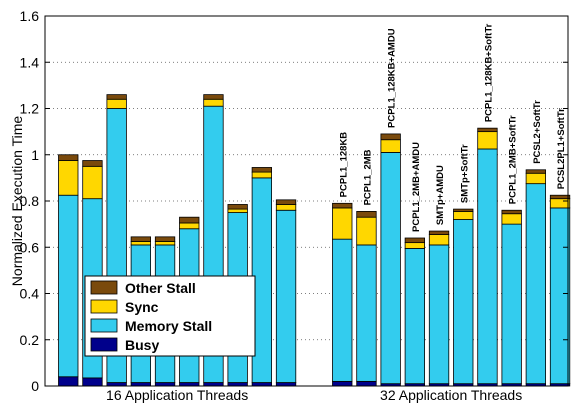 The height and width of the screenshot is (409, 576). What do you see at coordinates (30, 62) in the screenshot?
I see `y-tick-label: 1.4` at bounding box center [30, 62].